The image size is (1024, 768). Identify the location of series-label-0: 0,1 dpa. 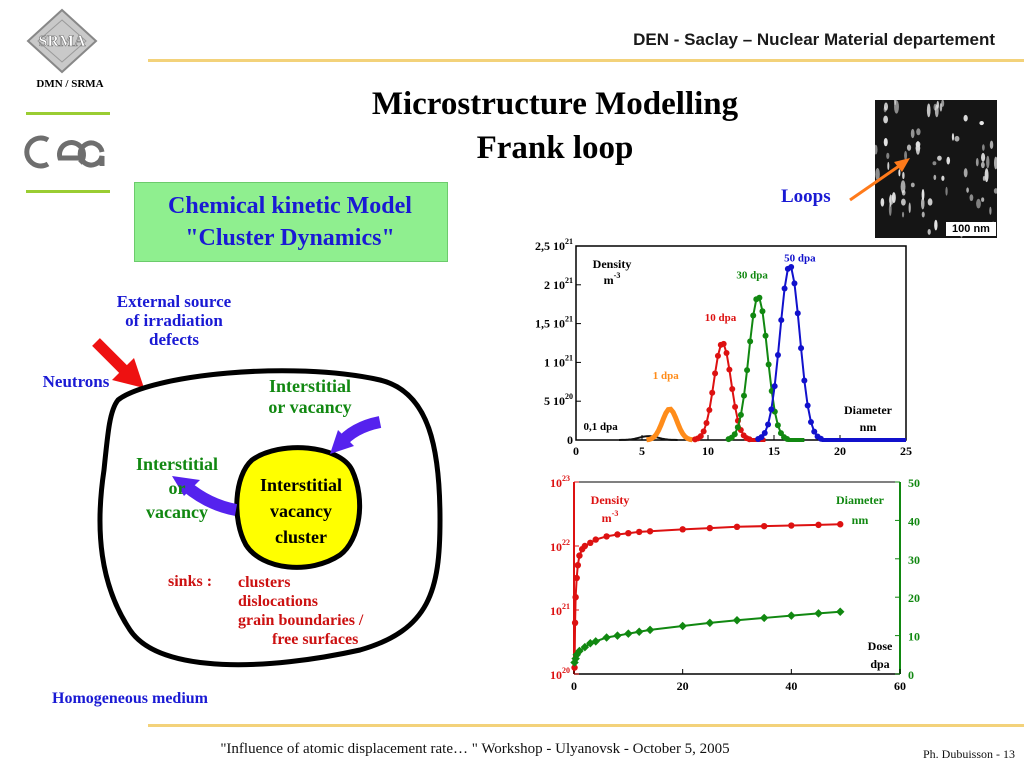
(600, 427).